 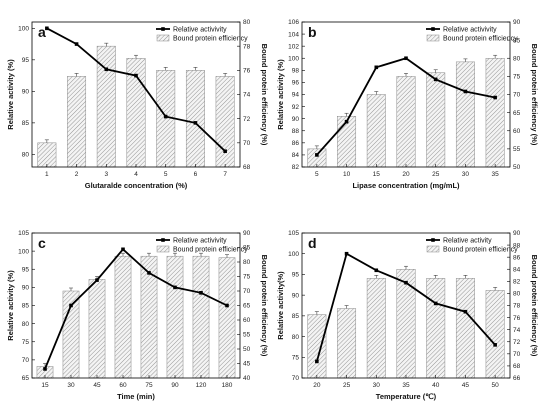 I want to click on right-tick-label: 70, so click(x=247, y=291).